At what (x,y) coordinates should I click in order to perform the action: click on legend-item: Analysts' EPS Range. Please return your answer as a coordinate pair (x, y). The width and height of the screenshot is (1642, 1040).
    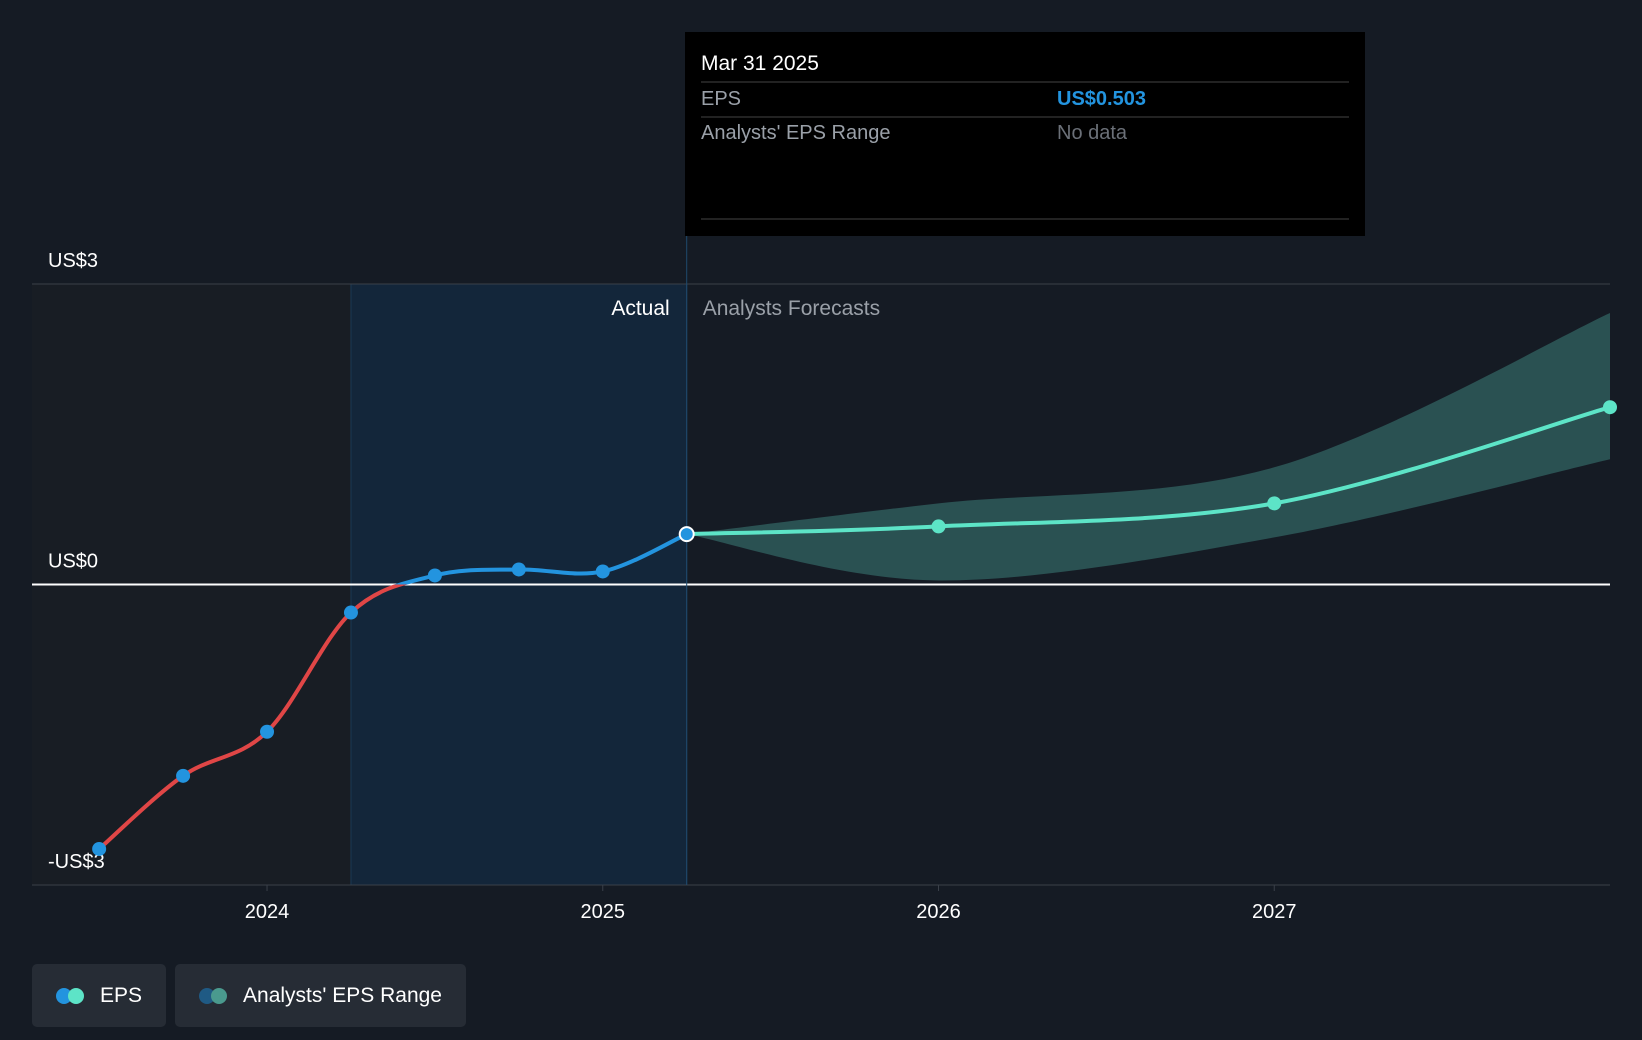
    Looking at the image, I should click on (320, 995).